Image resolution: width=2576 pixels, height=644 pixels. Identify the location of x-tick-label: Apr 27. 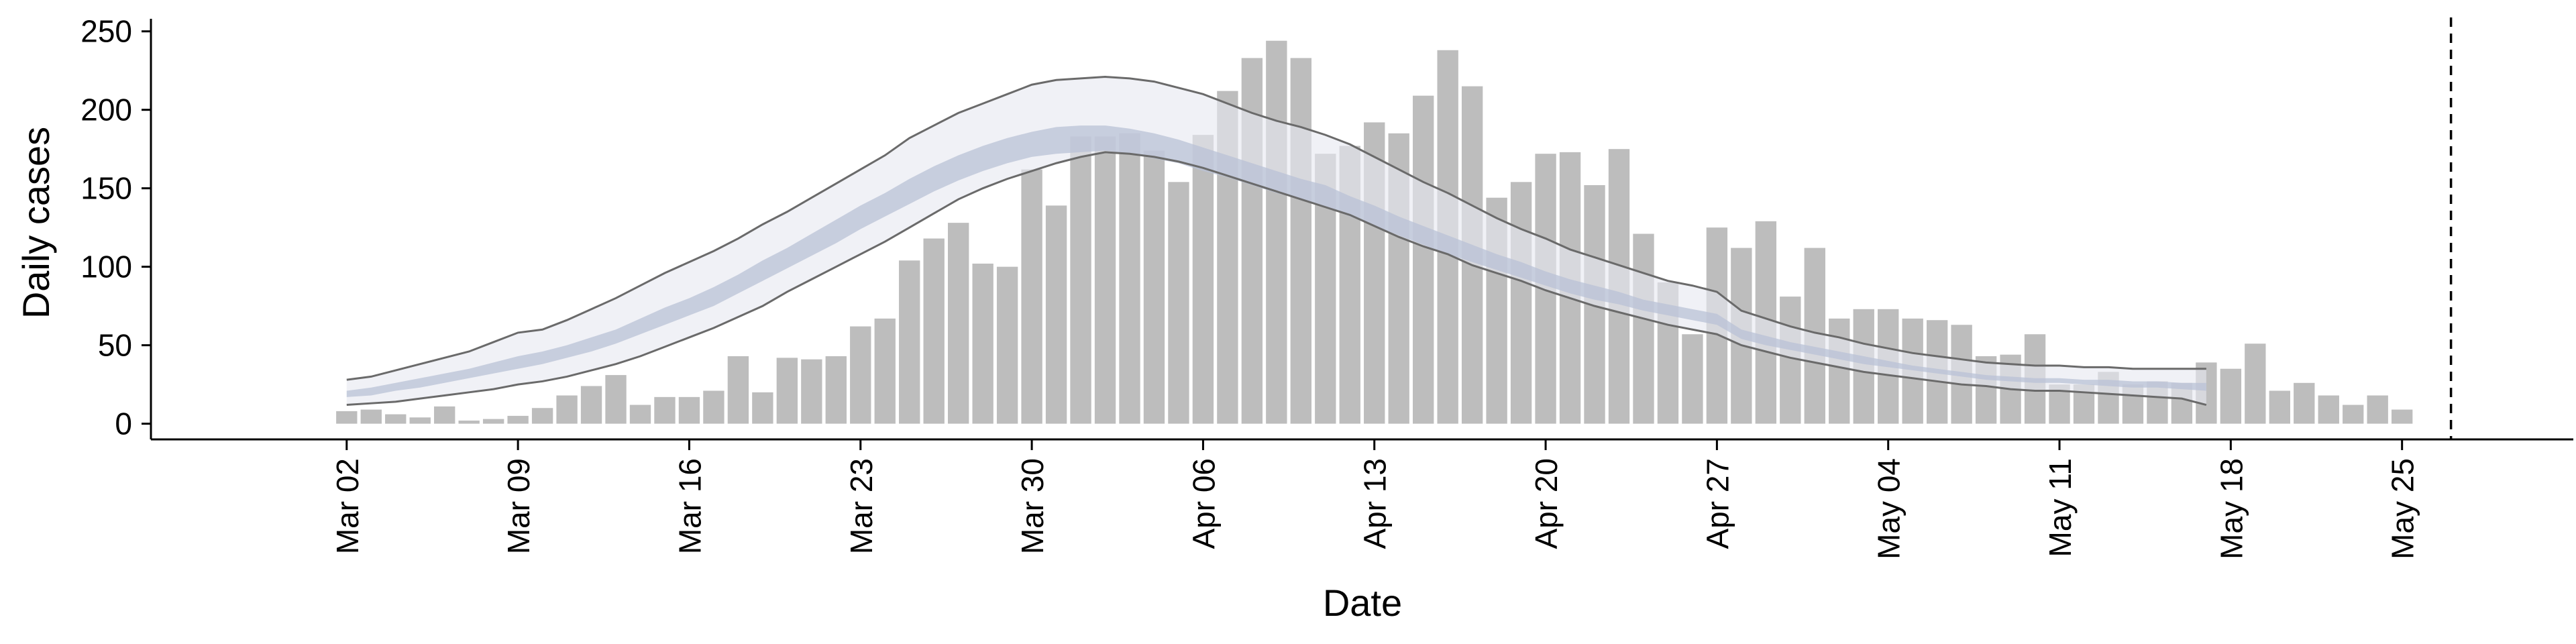
(1717, 503).